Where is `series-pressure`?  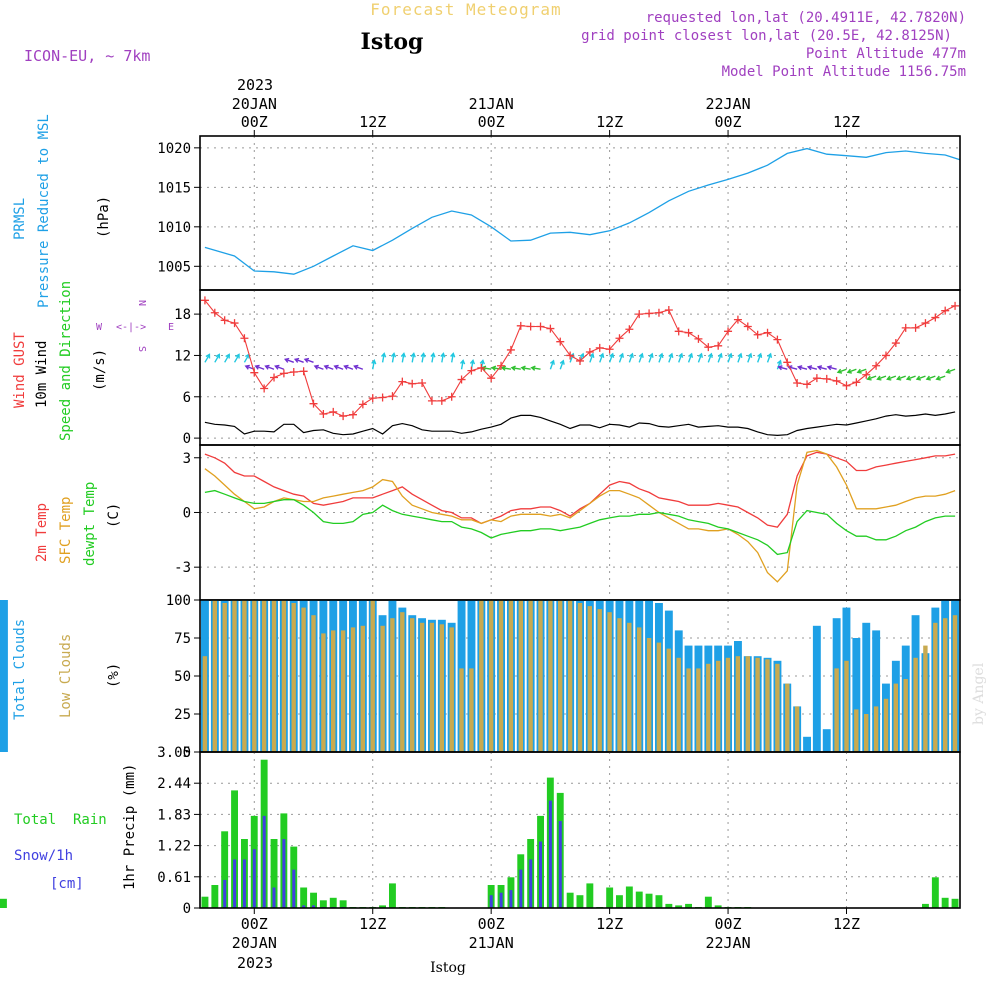 series-pressure is located at coordinates (582, 211).